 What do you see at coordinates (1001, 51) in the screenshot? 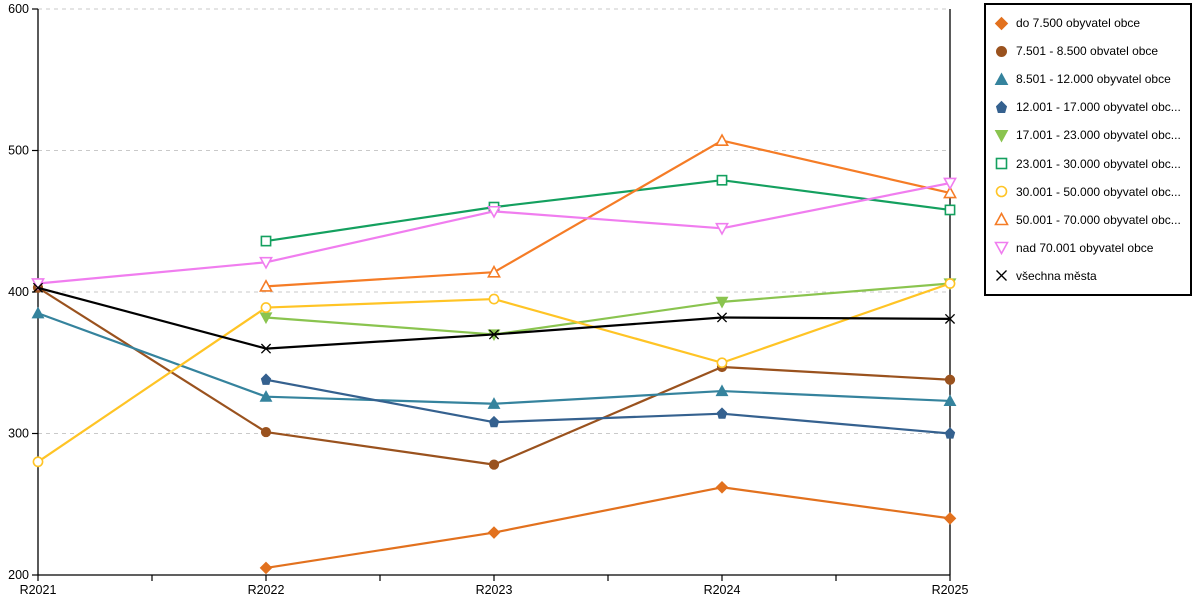
I see `circle-filled-legend-icon` at bounding box center [1001, 51].